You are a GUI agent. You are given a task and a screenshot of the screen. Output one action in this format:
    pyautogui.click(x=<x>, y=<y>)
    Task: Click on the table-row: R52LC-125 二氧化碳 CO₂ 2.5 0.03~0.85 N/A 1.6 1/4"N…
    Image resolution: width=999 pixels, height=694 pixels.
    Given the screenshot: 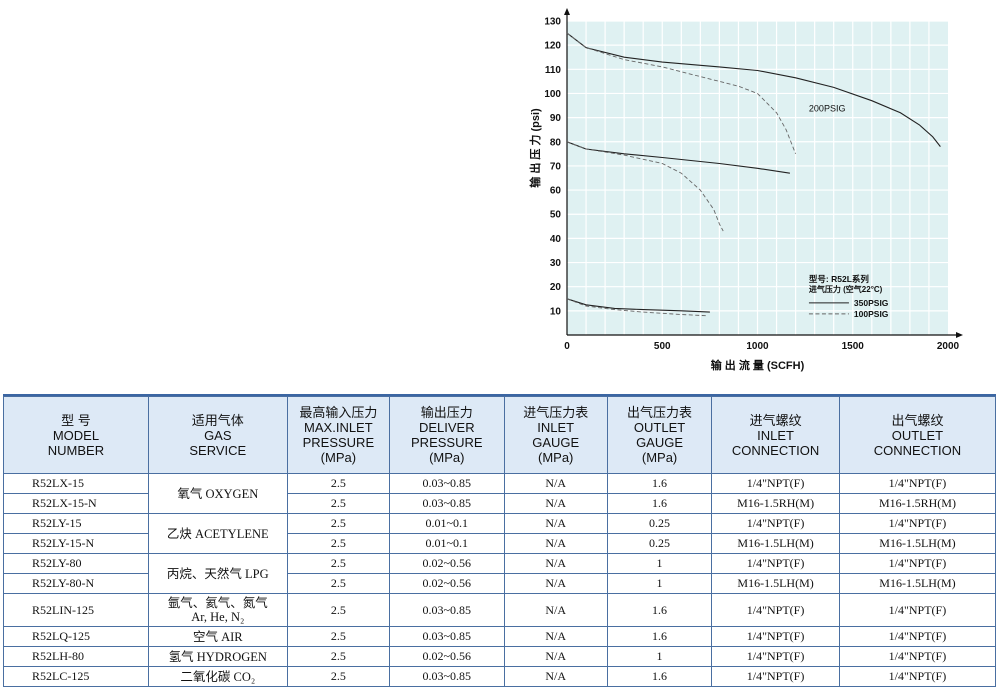 What is the action you would take?
    pyautogui.click(x=500, y=676)
    